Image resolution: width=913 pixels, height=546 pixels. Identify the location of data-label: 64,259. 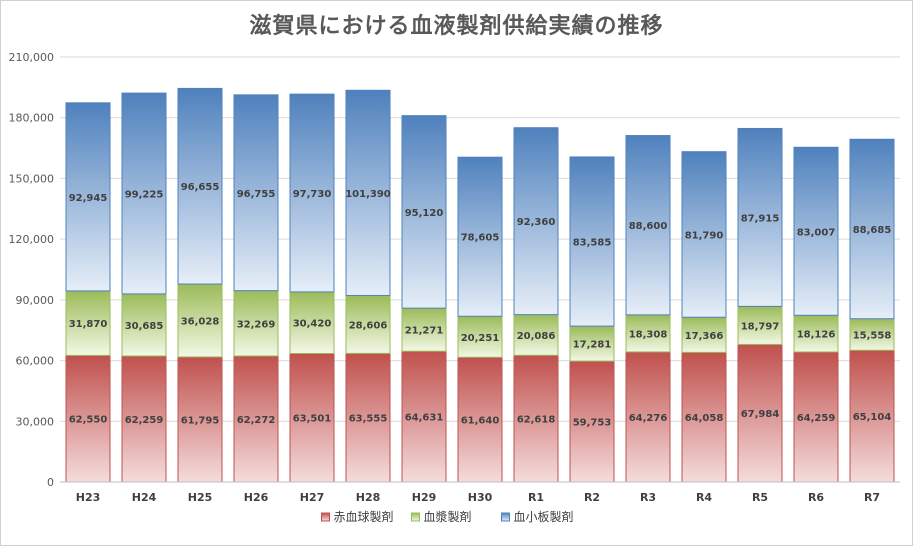
(816, 418).